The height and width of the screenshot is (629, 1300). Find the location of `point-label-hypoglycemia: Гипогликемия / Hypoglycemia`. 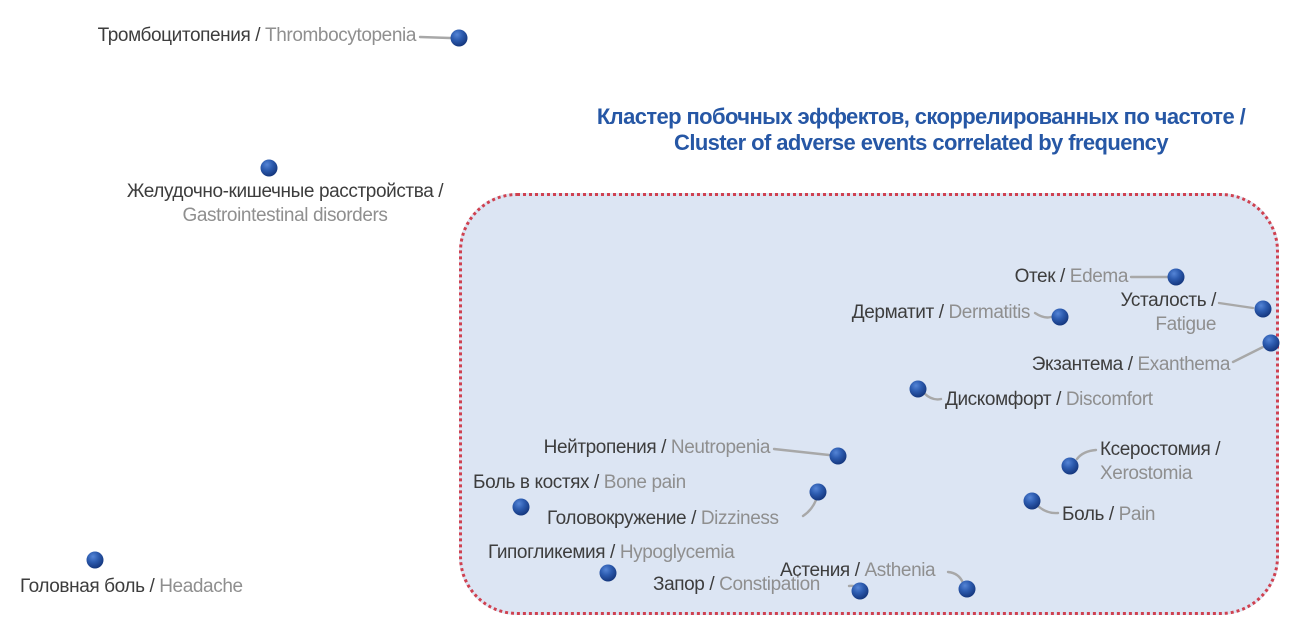

point-label-hypoglycemia: Гипогликемия / Hypoglycemia is located at coordinates (611, 552).